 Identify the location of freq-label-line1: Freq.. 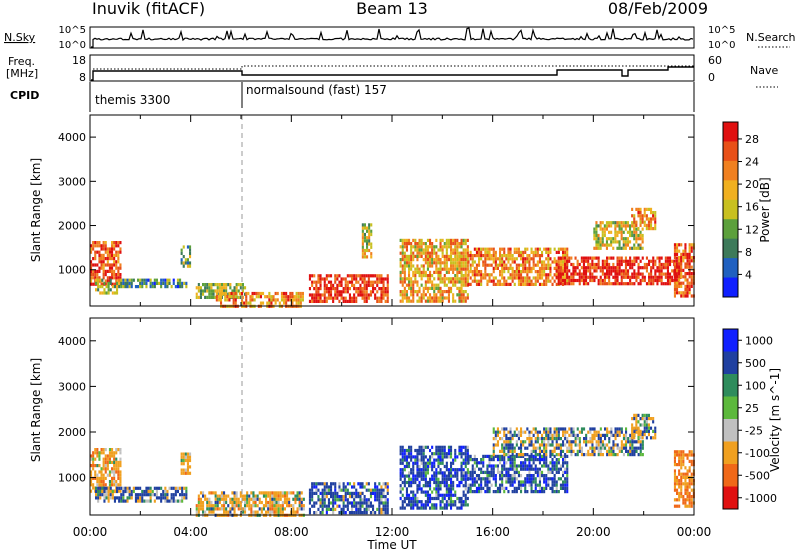
(21, 61).